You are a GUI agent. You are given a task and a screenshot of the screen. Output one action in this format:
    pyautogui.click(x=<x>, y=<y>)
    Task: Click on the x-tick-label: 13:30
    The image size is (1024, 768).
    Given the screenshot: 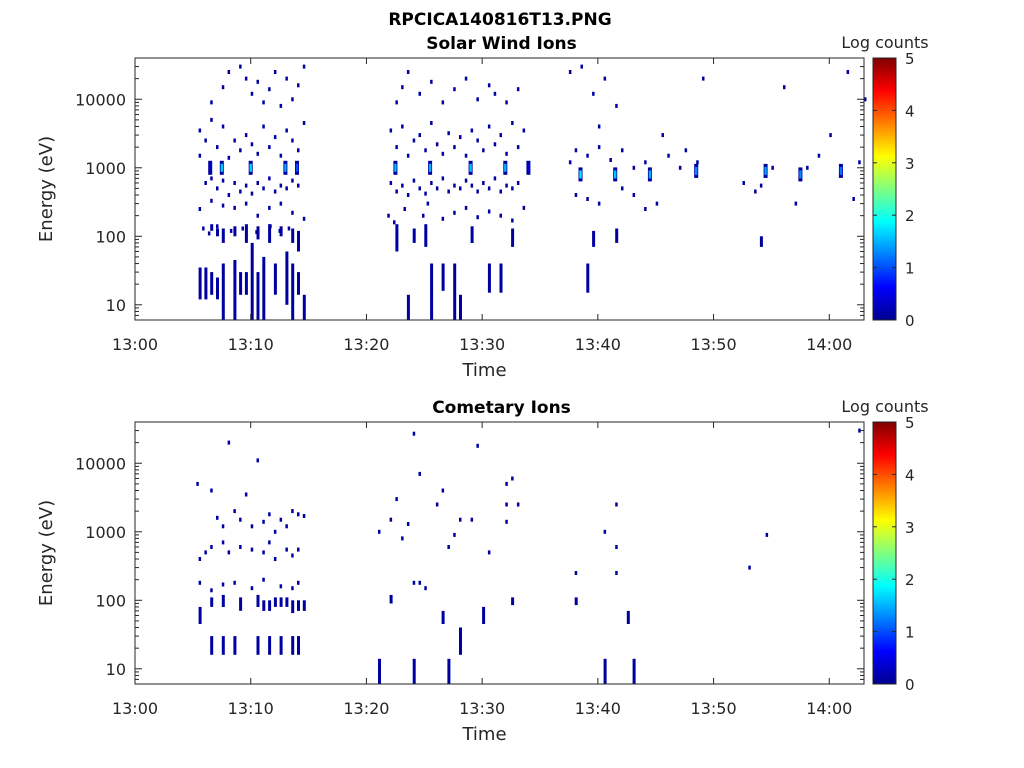 What is the action you would take?
    pyautogui.click(x=482, y=708)
    